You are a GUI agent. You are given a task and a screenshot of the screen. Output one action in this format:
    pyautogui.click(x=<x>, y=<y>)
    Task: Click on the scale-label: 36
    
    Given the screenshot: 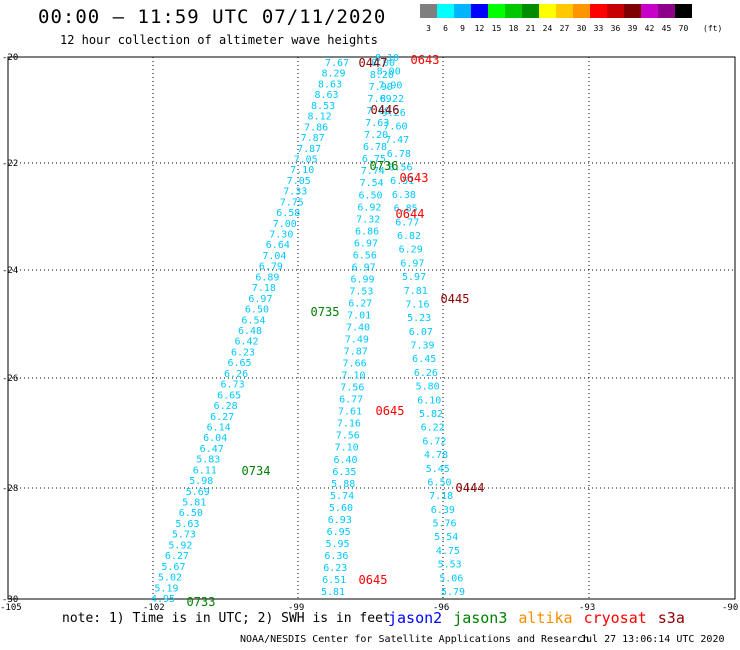 What is the action you would take?
    pyautogui.click(x=615, y=28)
    